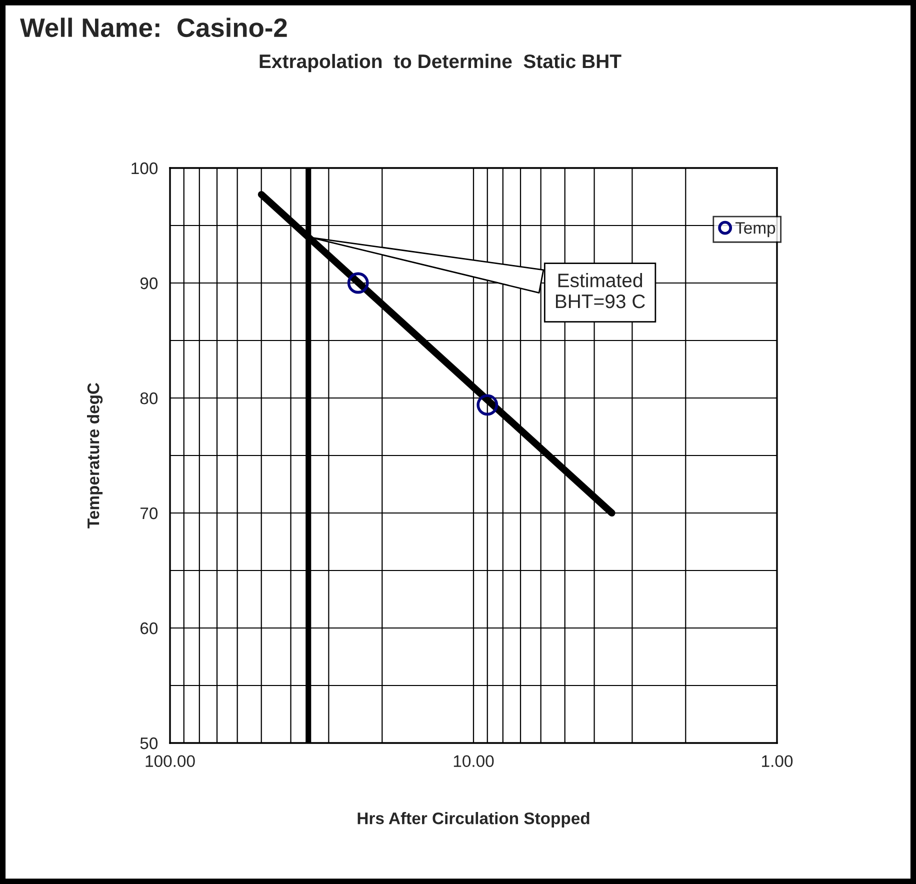  What do you see at coordinates (149, 283) in the screenshot?
I see `y-tick-label: 90` at bounding box center [149, 283].